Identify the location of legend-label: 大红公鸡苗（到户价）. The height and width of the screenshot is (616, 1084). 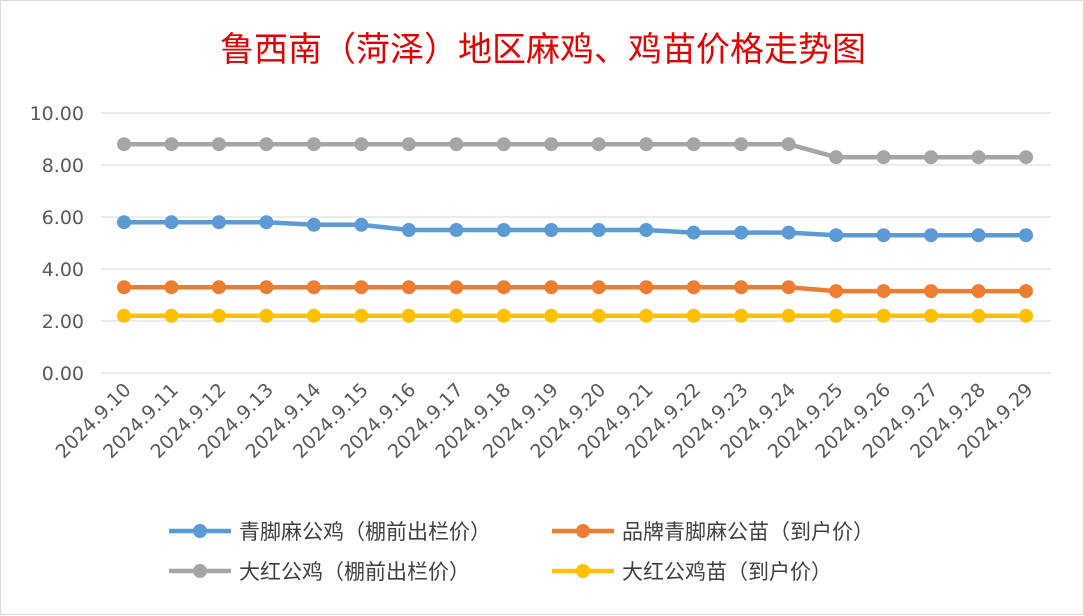
(727, 572).